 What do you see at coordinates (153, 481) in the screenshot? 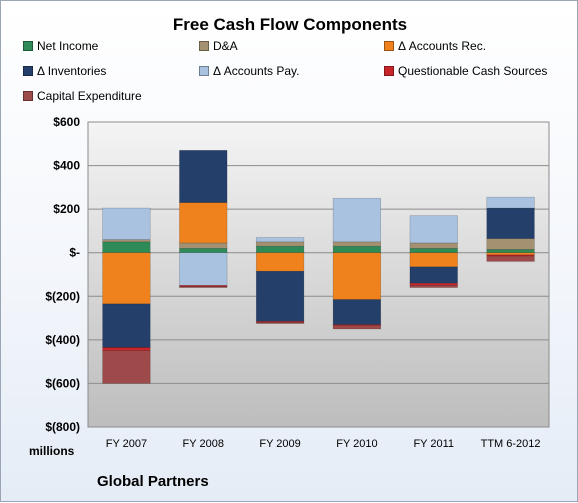
I see `company-name: Global Partners` at bounding box center [153, 481].